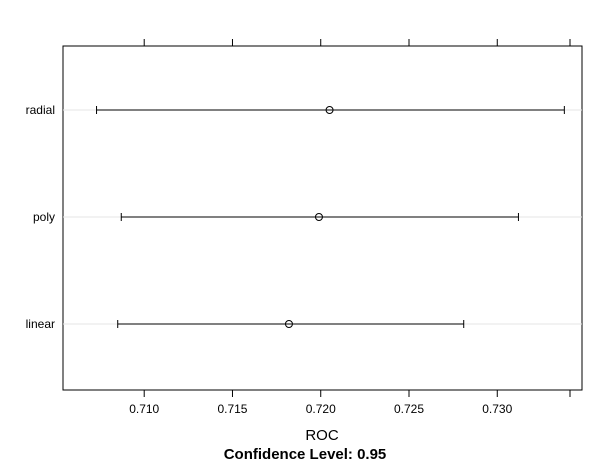 The height and width of the screenshot is (467, 611). I want to click on y-axis-tick-labels: radial poly linear, so click(40, 217).